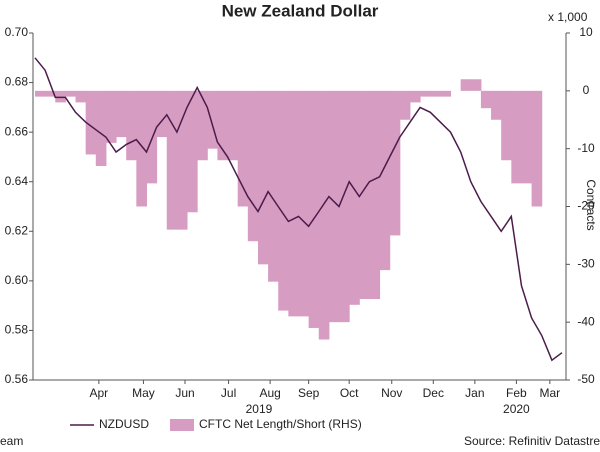  I want to click on y-tick-label: 0.56, so click(17, 379).